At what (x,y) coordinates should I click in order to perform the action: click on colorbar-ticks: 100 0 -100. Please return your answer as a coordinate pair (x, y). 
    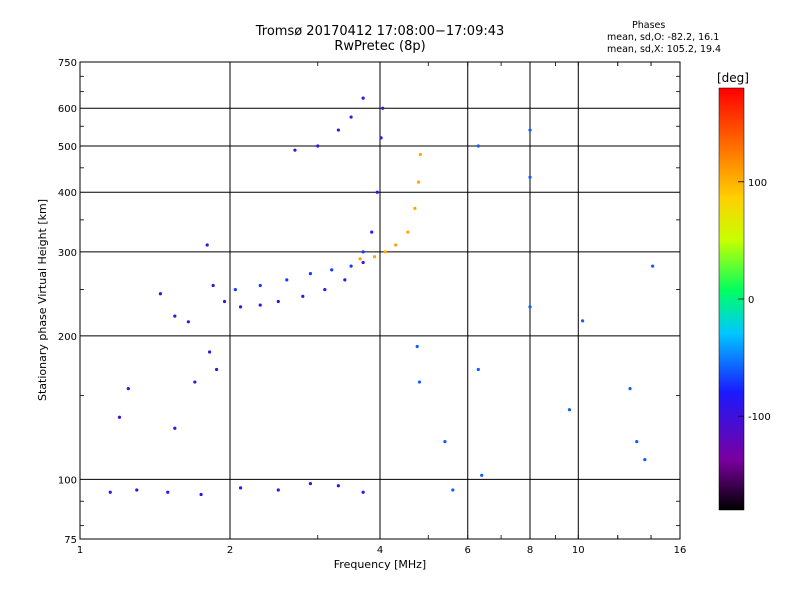
    Looking at the image, I should click on (754, 300).